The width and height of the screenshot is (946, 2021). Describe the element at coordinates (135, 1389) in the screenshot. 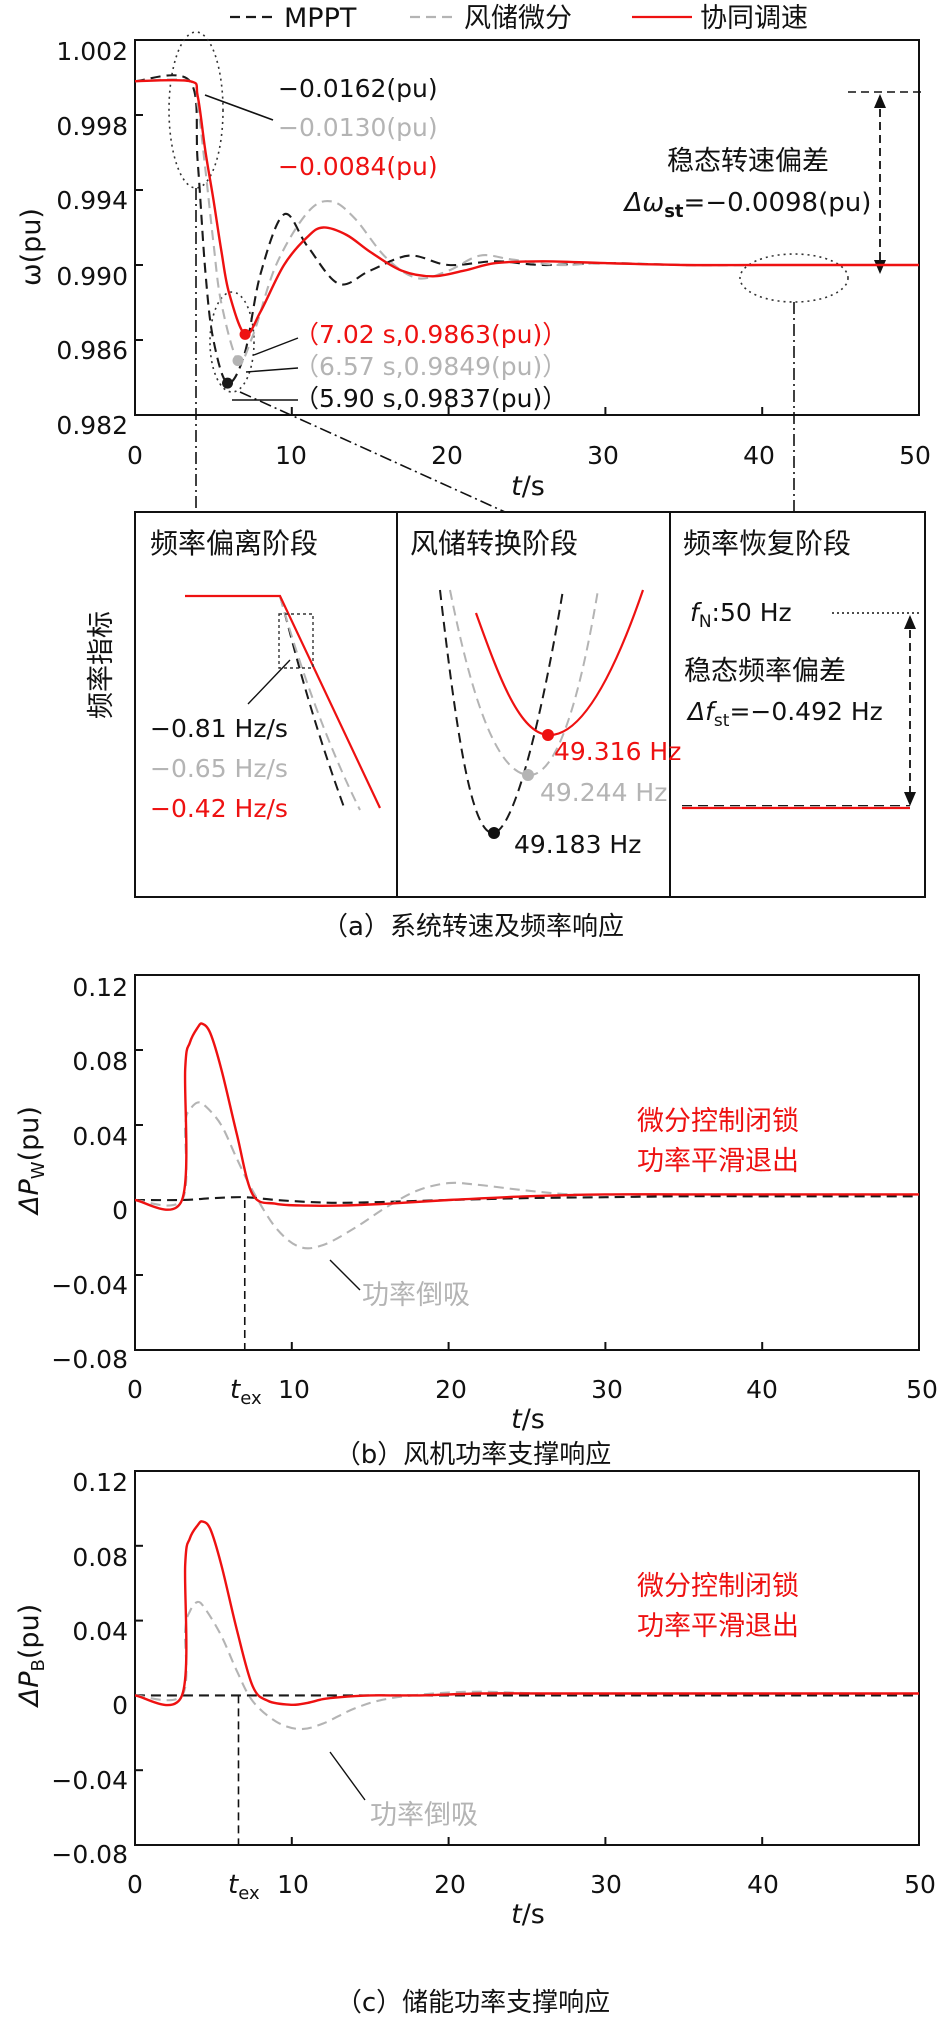

I see `chart-b-xtick: 0` at that location.